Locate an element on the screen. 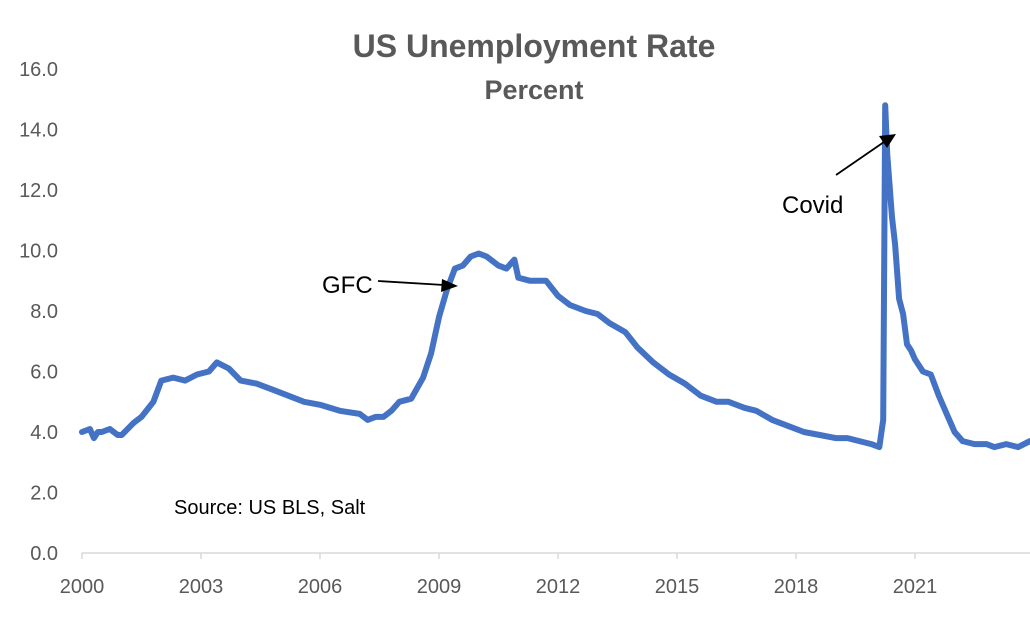 The width and height of the screenshot is (1030, 620). y-tick-label: 14.0 is located at coordinates (38, 131).